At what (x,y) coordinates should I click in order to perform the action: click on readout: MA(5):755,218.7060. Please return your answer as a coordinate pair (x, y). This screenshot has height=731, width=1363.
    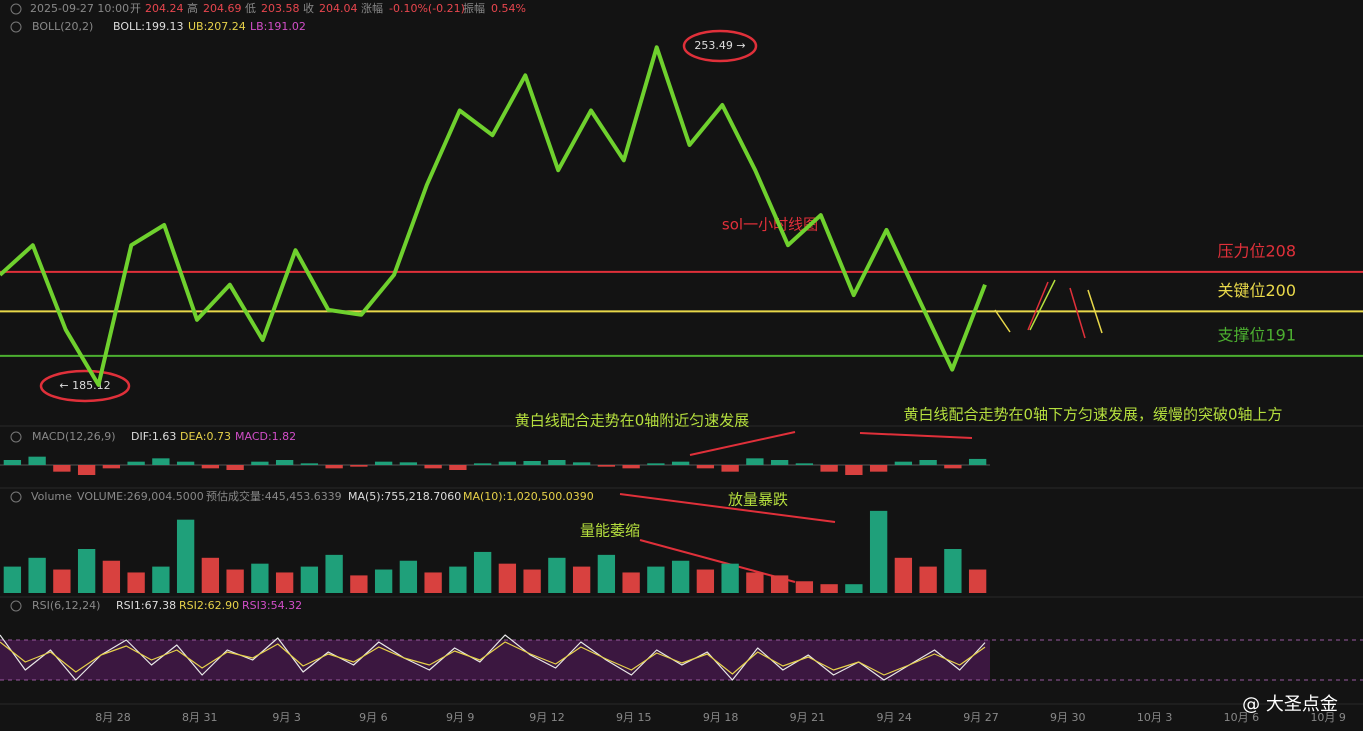
    Looking at the image, I should click on (404, 496).